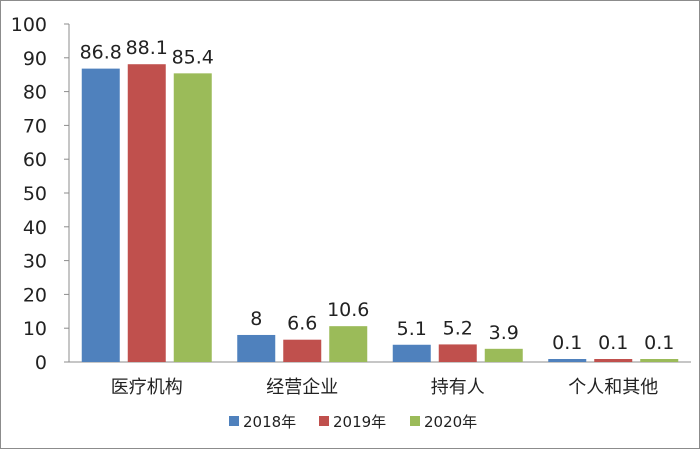  What do you see at coordinates (35, 329) in the screenshot?
I see `y-tick-label: 10` at bounding box center [35, 329].